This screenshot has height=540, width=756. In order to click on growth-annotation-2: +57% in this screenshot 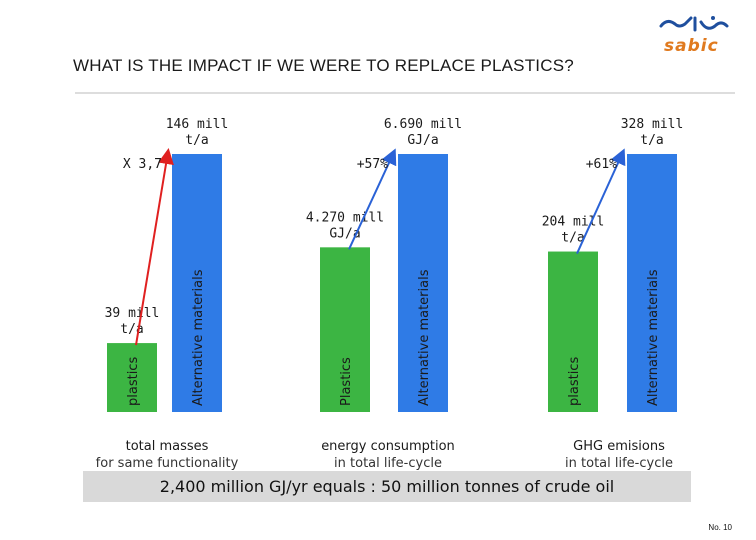, I will do `click(372, 164)`.